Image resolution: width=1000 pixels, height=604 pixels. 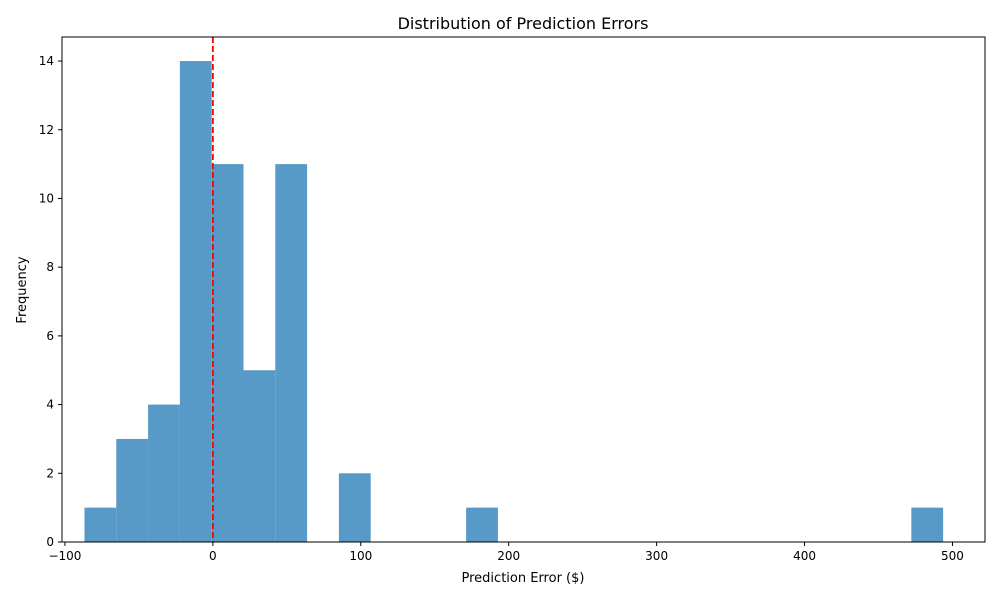 What do you see at coordinates (656, 556) in the screenshot?
I see `x-tick-label: 300` at bounding box center [656, 556].